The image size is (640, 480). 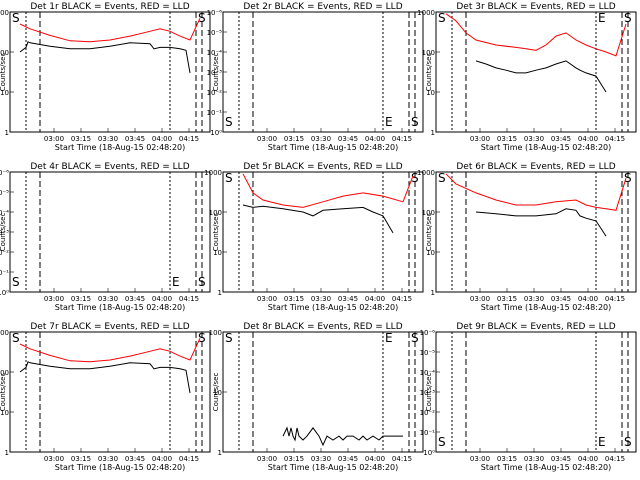 What do you see at coordinates (535, 7) in the screenshot?
I see `panel-title: Det 3r BLACK = Events, RED = LLD` at bounding box center [535, 7].